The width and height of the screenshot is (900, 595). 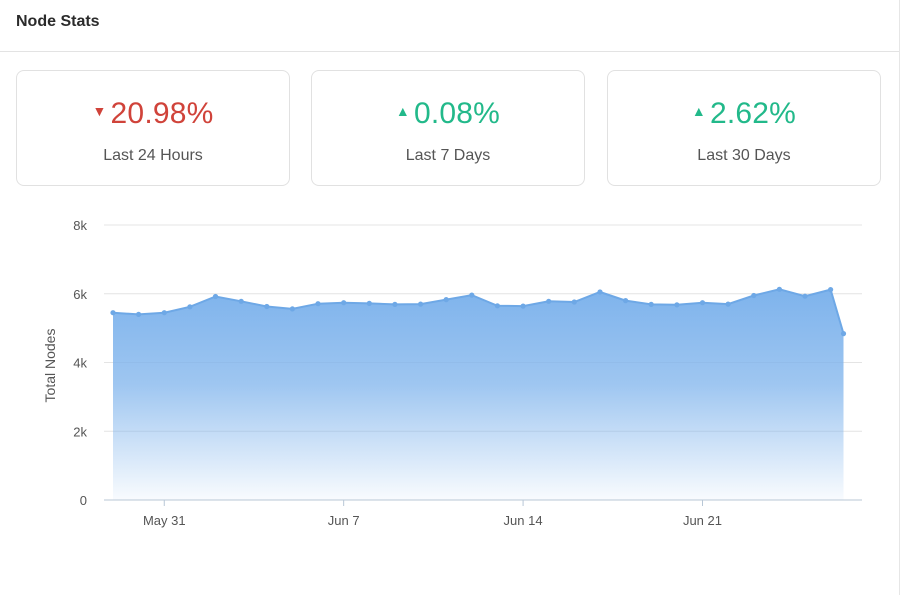 I want to click on stat-label-24h: Last 24 Hours, so click(x=153, y=155).